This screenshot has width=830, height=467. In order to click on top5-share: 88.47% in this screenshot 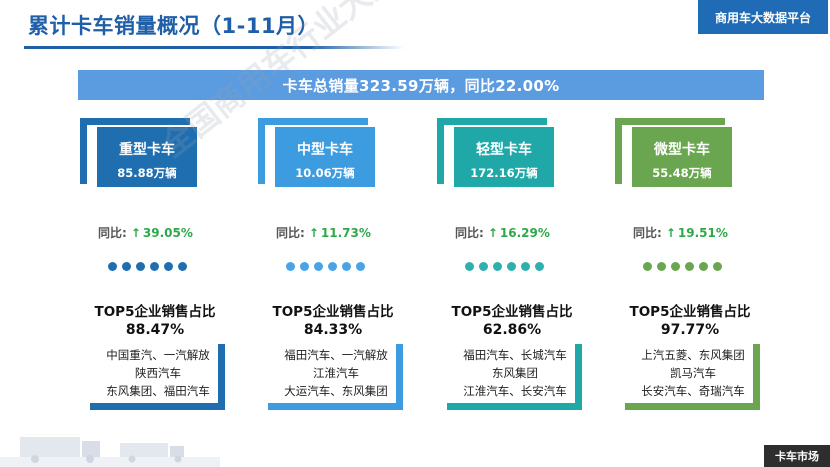, I will do `click(155, 330)`.